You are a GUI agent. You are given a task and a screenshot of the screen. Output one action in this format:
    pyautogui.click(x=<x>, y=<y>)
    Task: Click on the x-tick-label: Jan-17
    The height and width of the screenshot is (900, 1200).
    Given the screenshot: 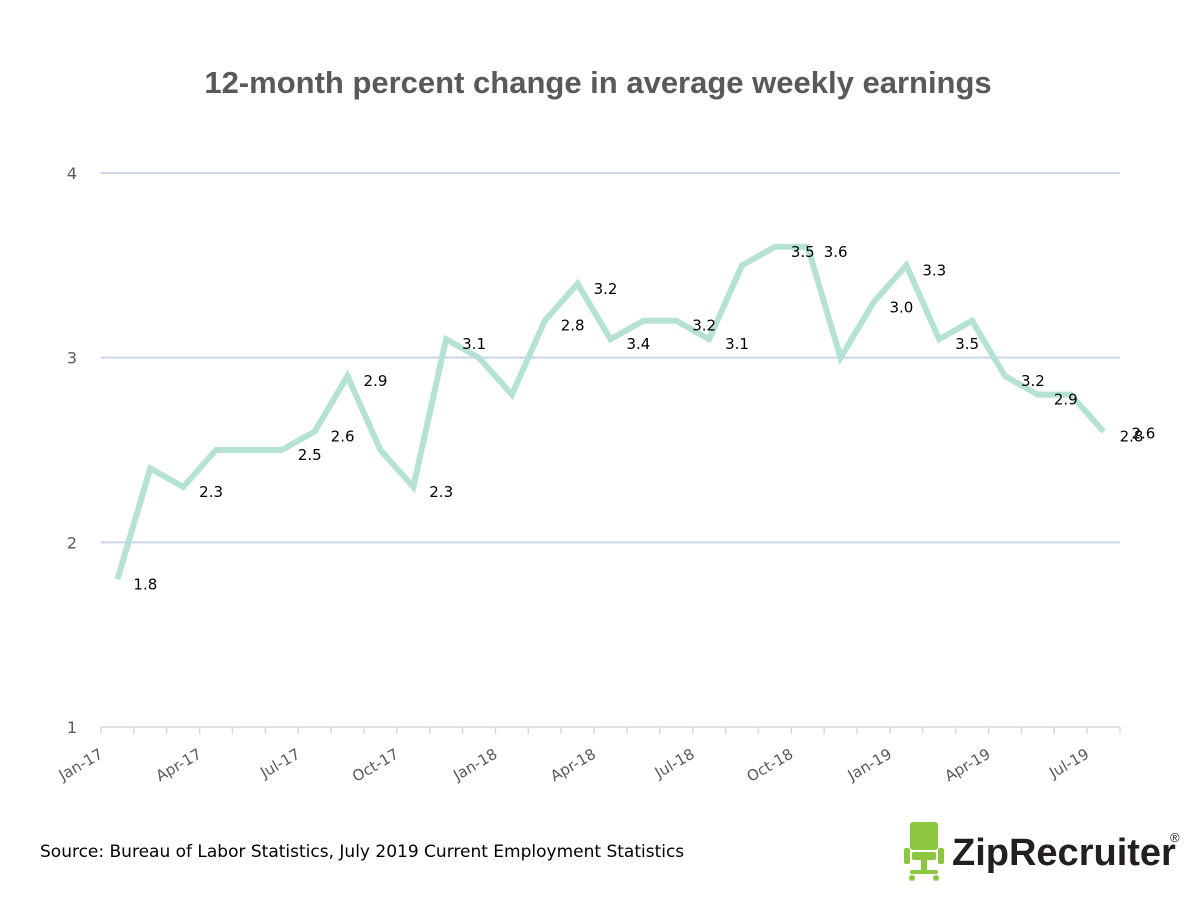 What is the action you would take?
    pyautogui.click(x=80, y=765)
    